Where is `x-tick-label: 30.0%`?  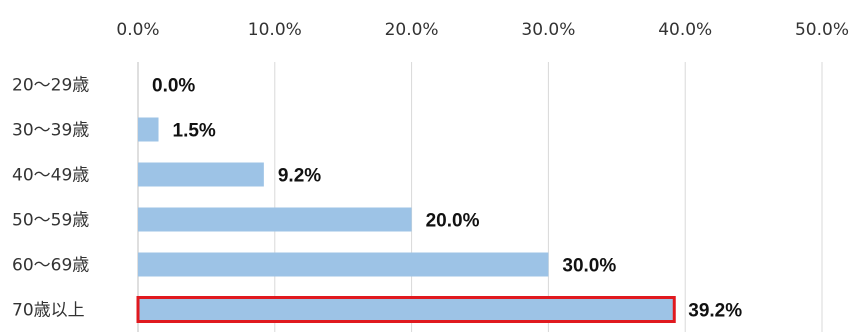
x-tick-label: 30.0% is located at coordinates (548, 30).